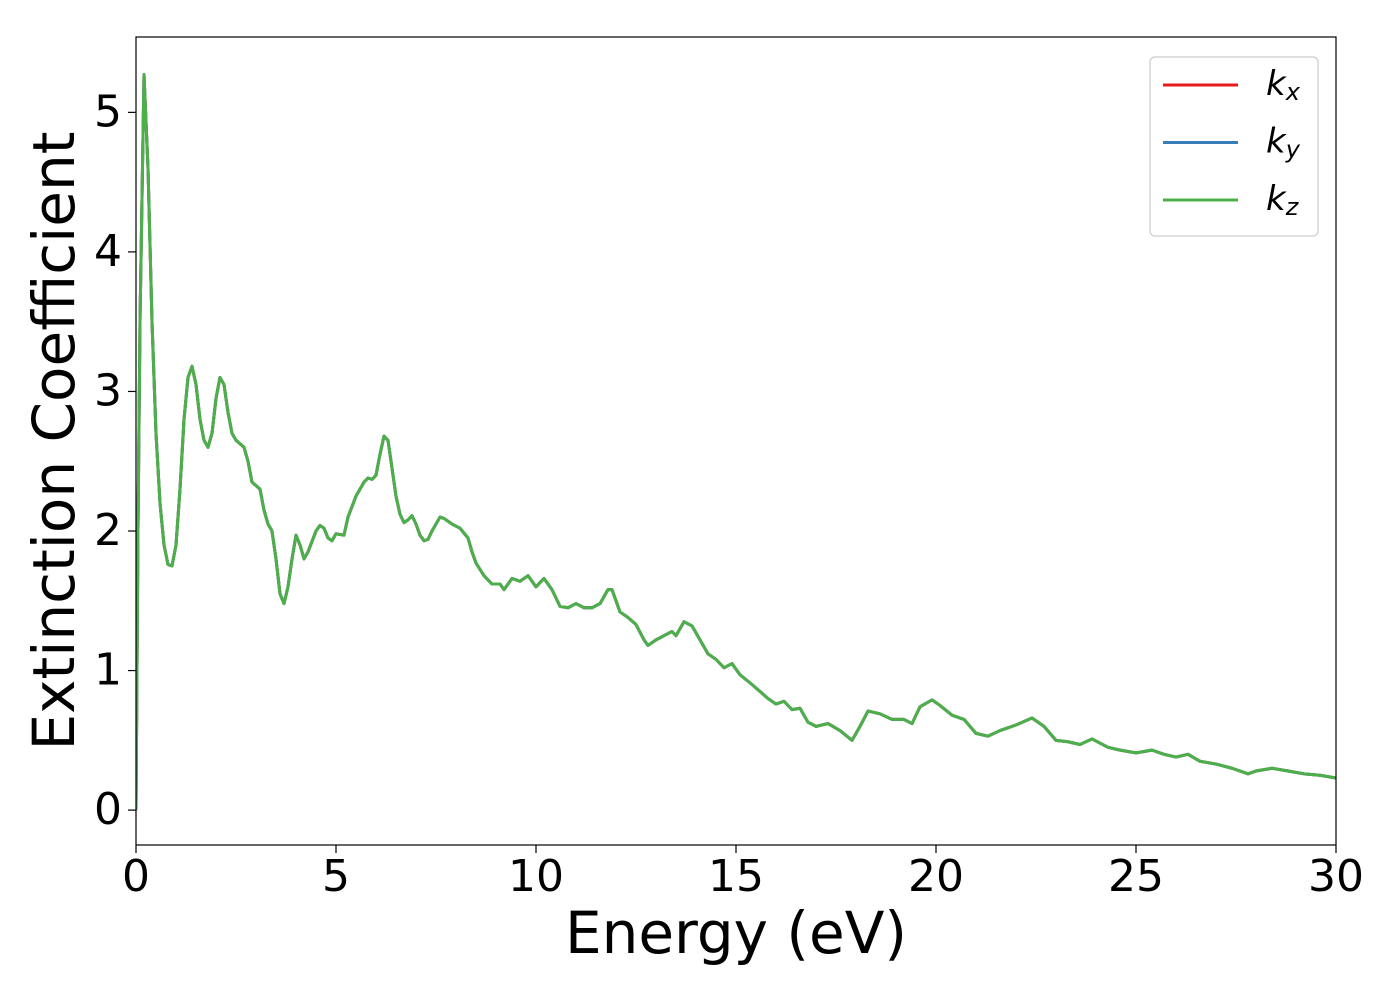  What do you see at coordinates (1136, 876) in the screenshot?
I see `x-tick-label: 25` at bounding box center [1136, 876].